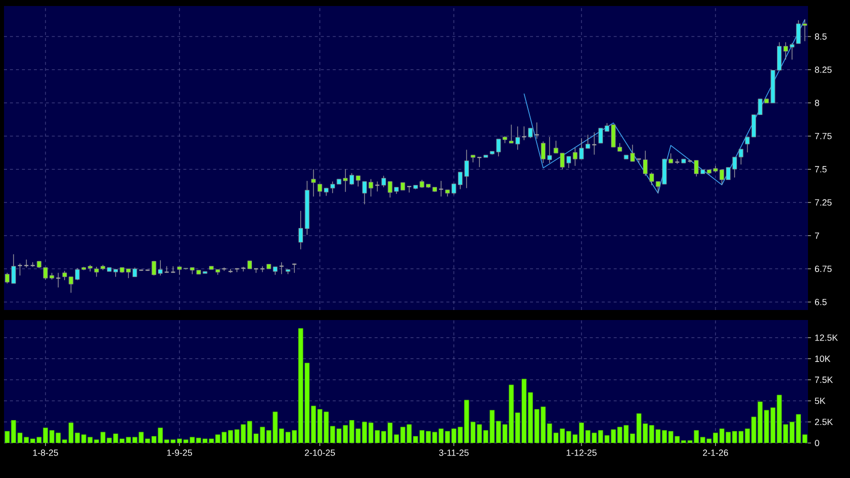 The image size is (850, 478). I want to click on y-tick-label: 5K, so click(820, 401).